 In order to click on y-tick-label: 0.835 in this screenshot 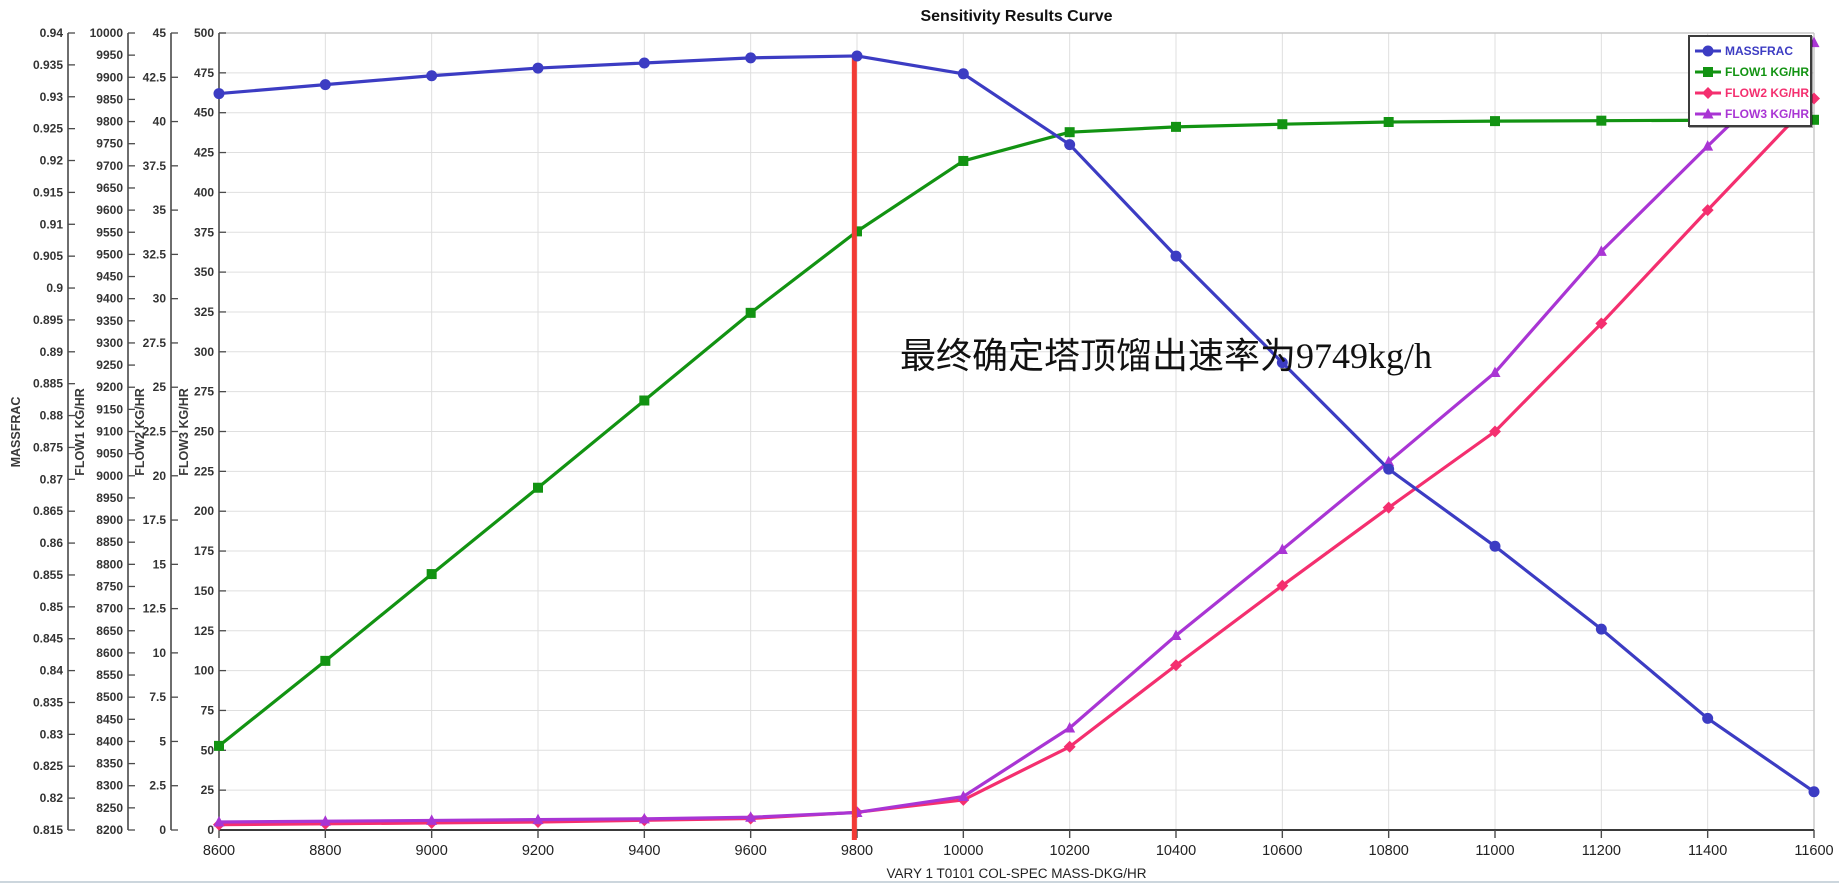, I will do `click(48, 702)`.